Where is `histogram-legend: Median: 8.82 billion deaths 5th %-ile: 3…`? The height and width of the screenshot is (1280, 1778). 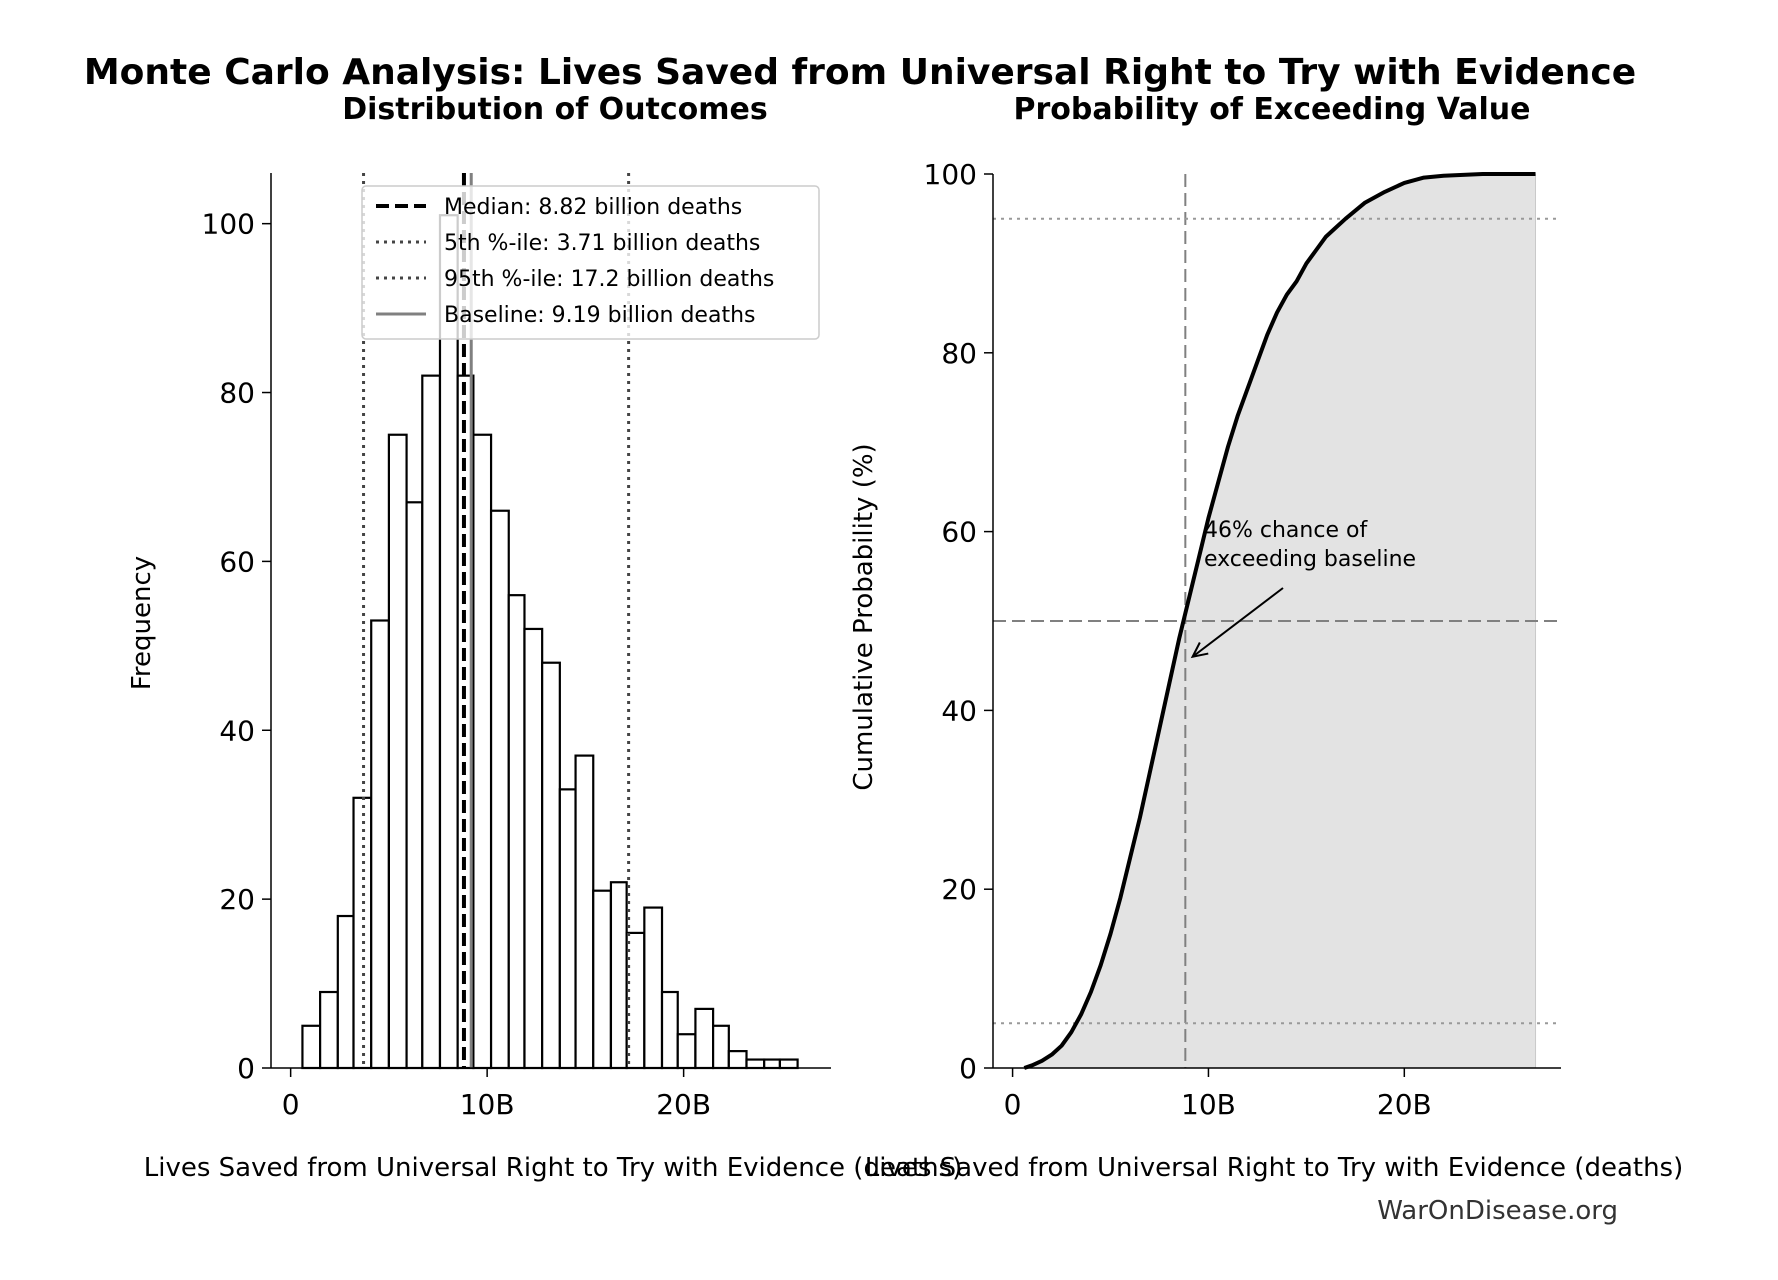 histogram-legend: Median: 8.82 billion deaths 5th %-ile: 3… is located at coordinates (590, 262).